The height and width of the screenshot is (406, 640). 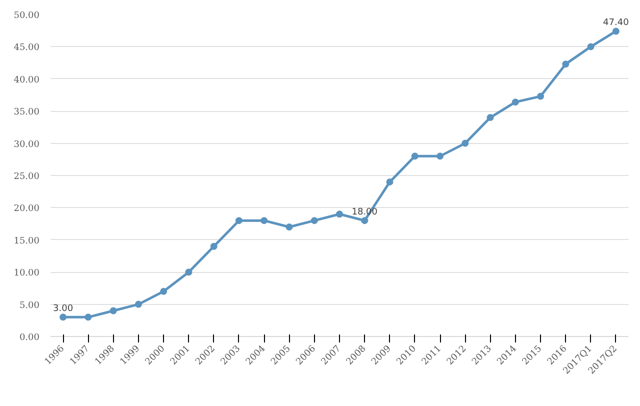 I want to click on y-tick-label: 45.00, so click(x=27, y=48).